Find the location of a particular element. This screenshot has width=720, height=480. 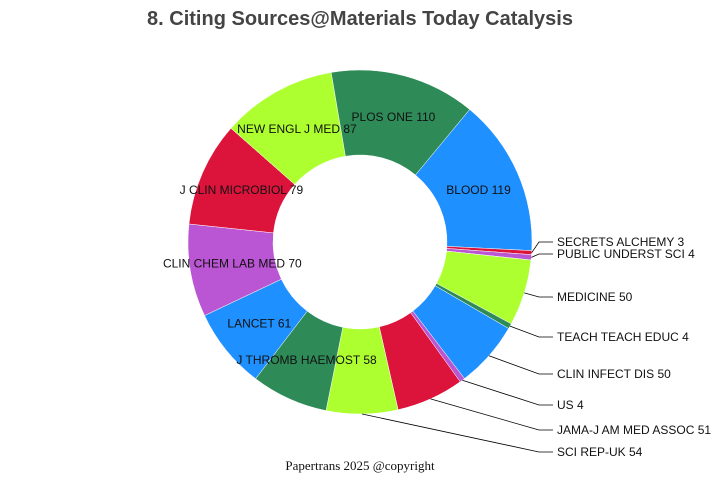

label-clin-chem-lab-med: CLIN CHEM LAB MED 70 is located at coordinates (232, 264).